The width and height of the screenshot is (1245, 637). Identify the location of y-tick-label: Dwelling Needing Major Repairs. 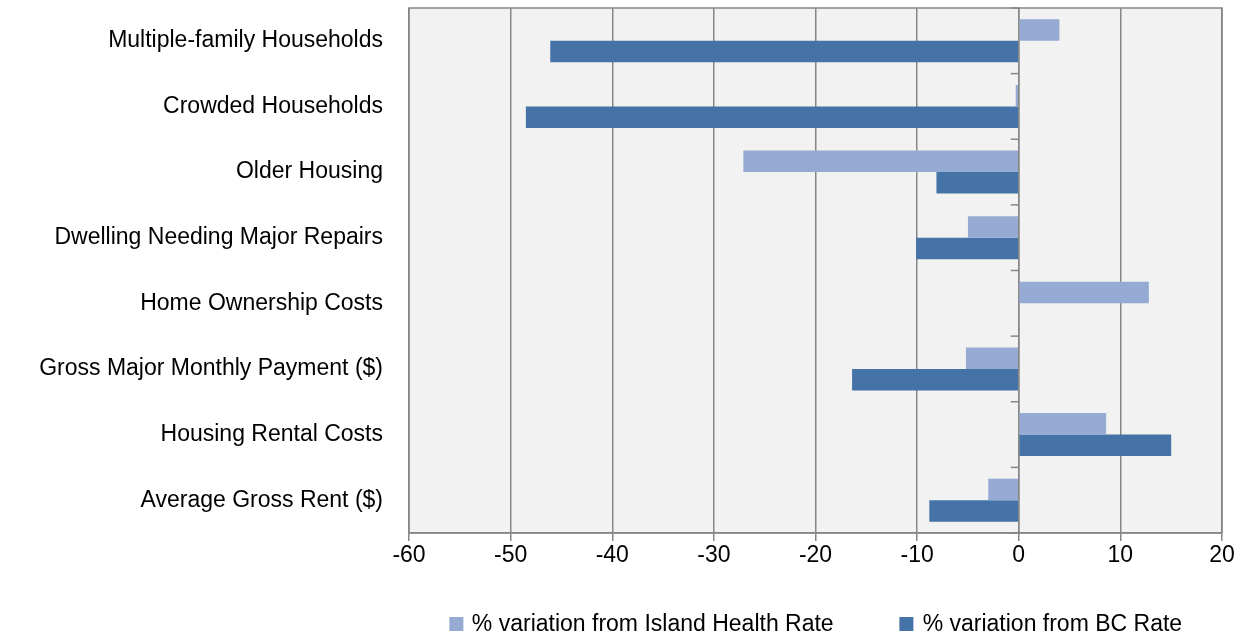
(218, 236).